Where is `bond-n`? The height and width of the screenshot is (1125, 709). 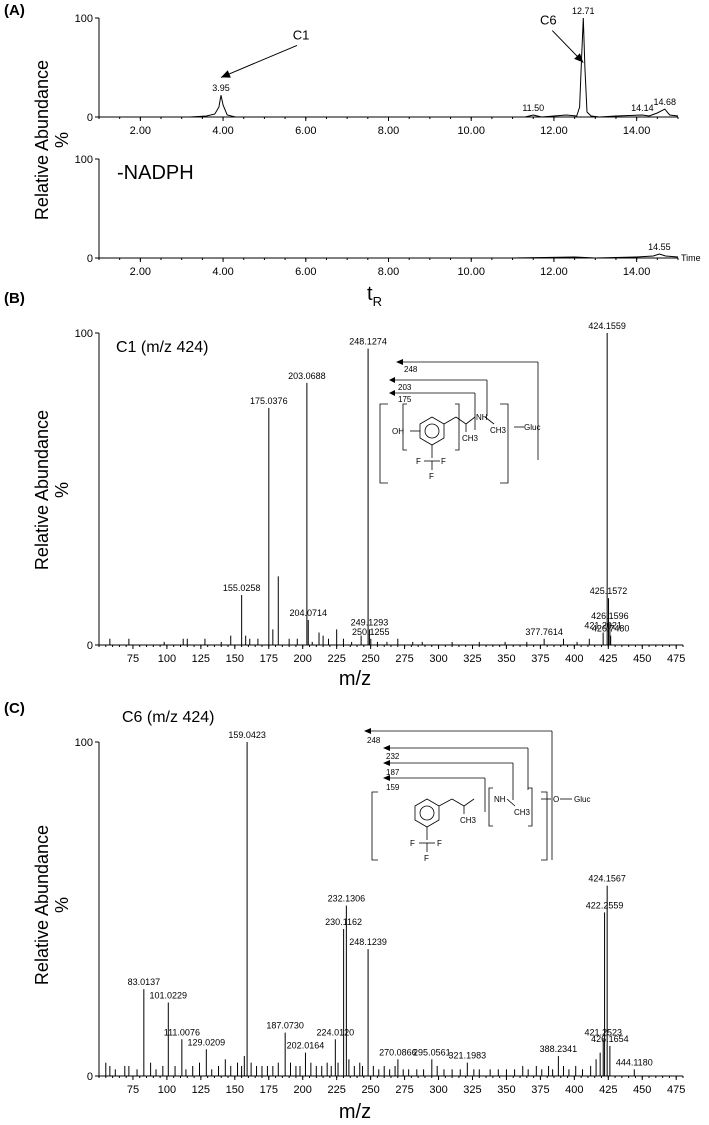
bond-n is located at coordinates (470, 420).